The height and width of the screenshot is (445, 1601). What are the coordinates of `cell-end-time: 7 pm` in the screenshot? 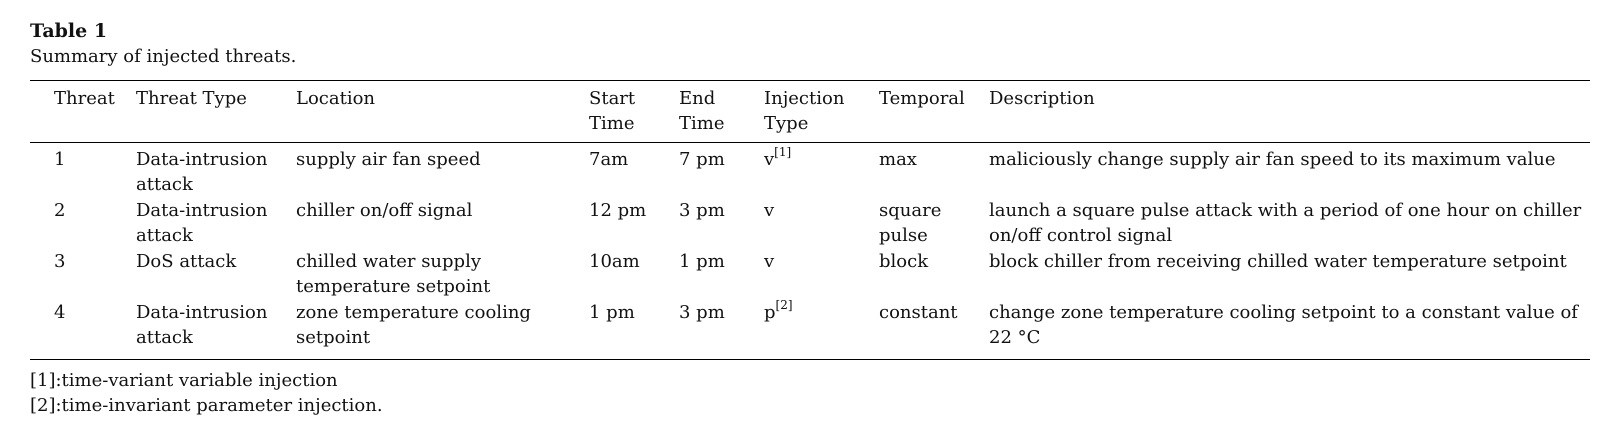 It's located at (702, 159).